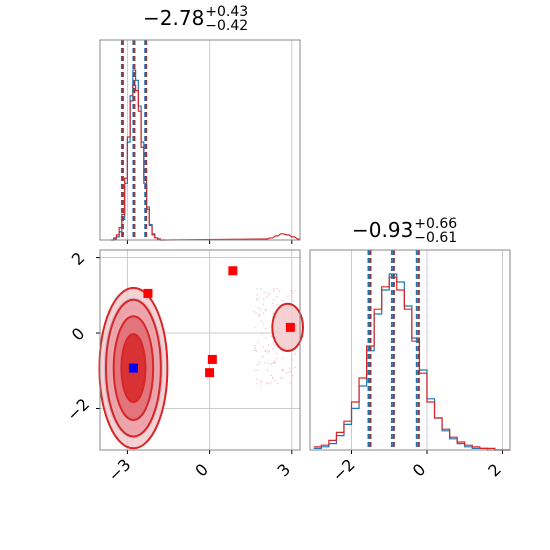 This screenshot has width=550, height=550. Describe the element at coordinates (436, 223) in the screenshot. I see `param2-title-upper: +0.66` at that location.